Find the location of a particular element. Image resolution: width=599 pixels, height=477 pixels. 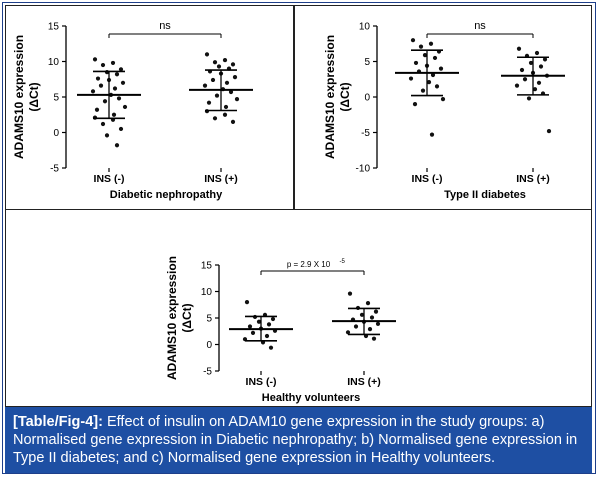

x-axis-title: Type II diabetes is located at coordinates (485, 195).